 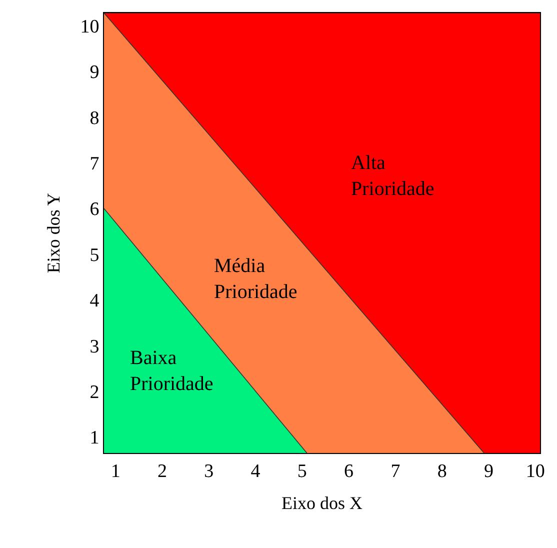 I want to click on y-tick-label: 6, so click(x=95, y=209).